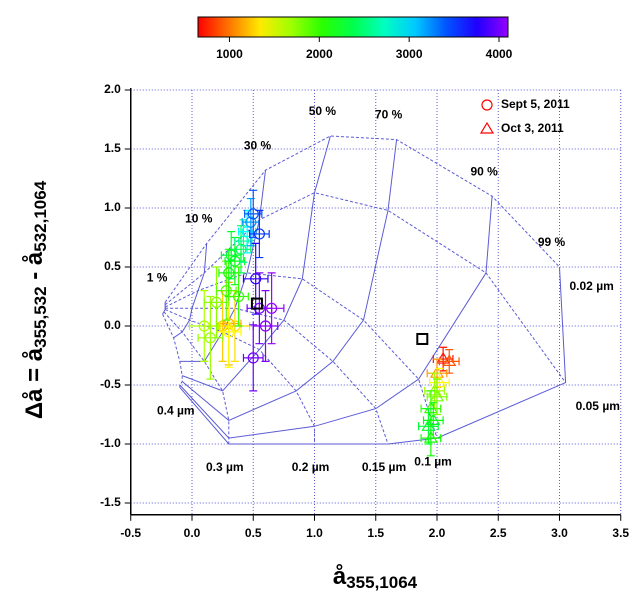 This screenshot has height=596, width=630. I want to click on x-tick-label: 1.5, so click(375, 533).